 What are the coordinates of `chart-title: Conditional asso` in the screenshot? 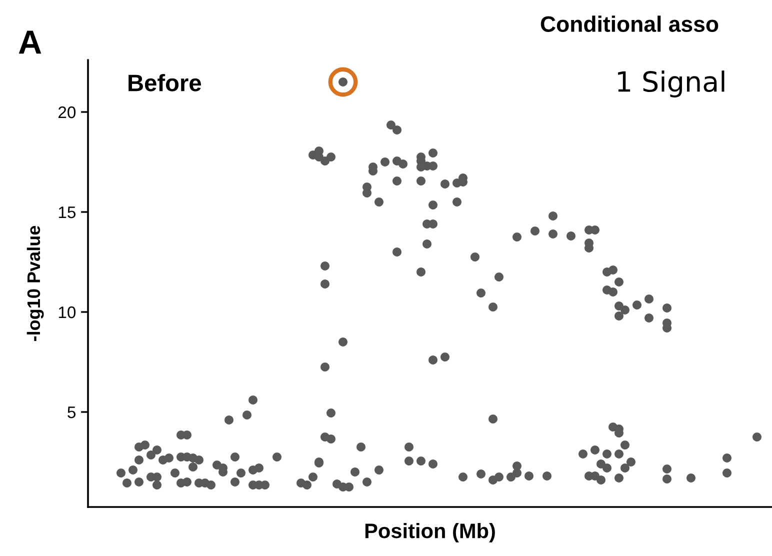 It's located at (629, 24).